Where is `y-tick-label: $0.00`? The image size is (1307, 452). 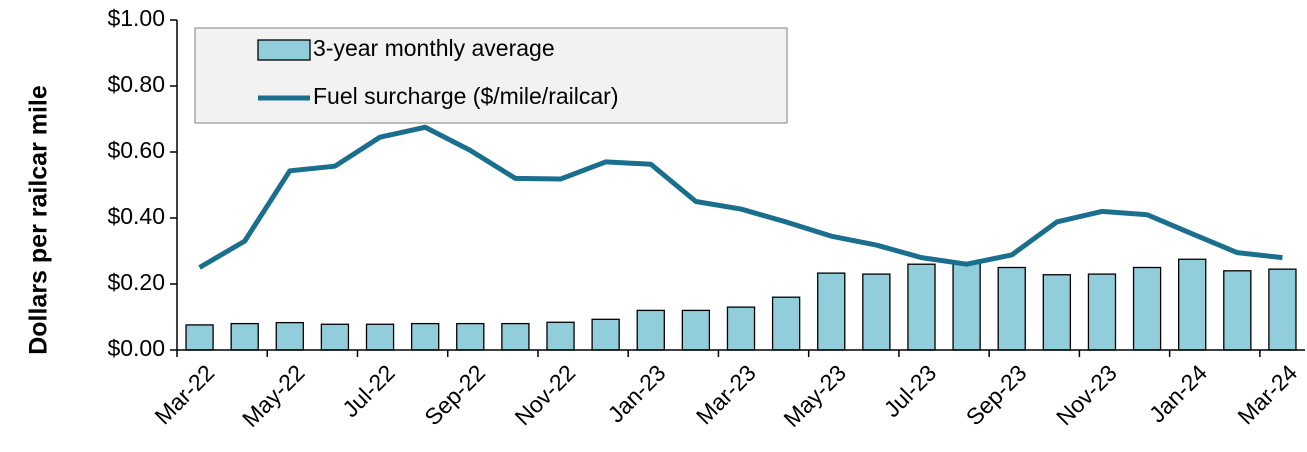
y-tick-label: $0.00 is located at coordinates (136, 348).